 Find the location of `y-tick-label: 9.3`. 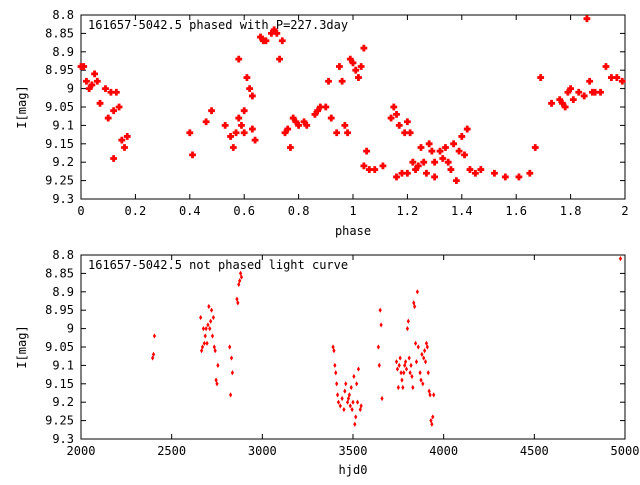

y-tick-label: 9.3 is located at coordinates (63, 439).